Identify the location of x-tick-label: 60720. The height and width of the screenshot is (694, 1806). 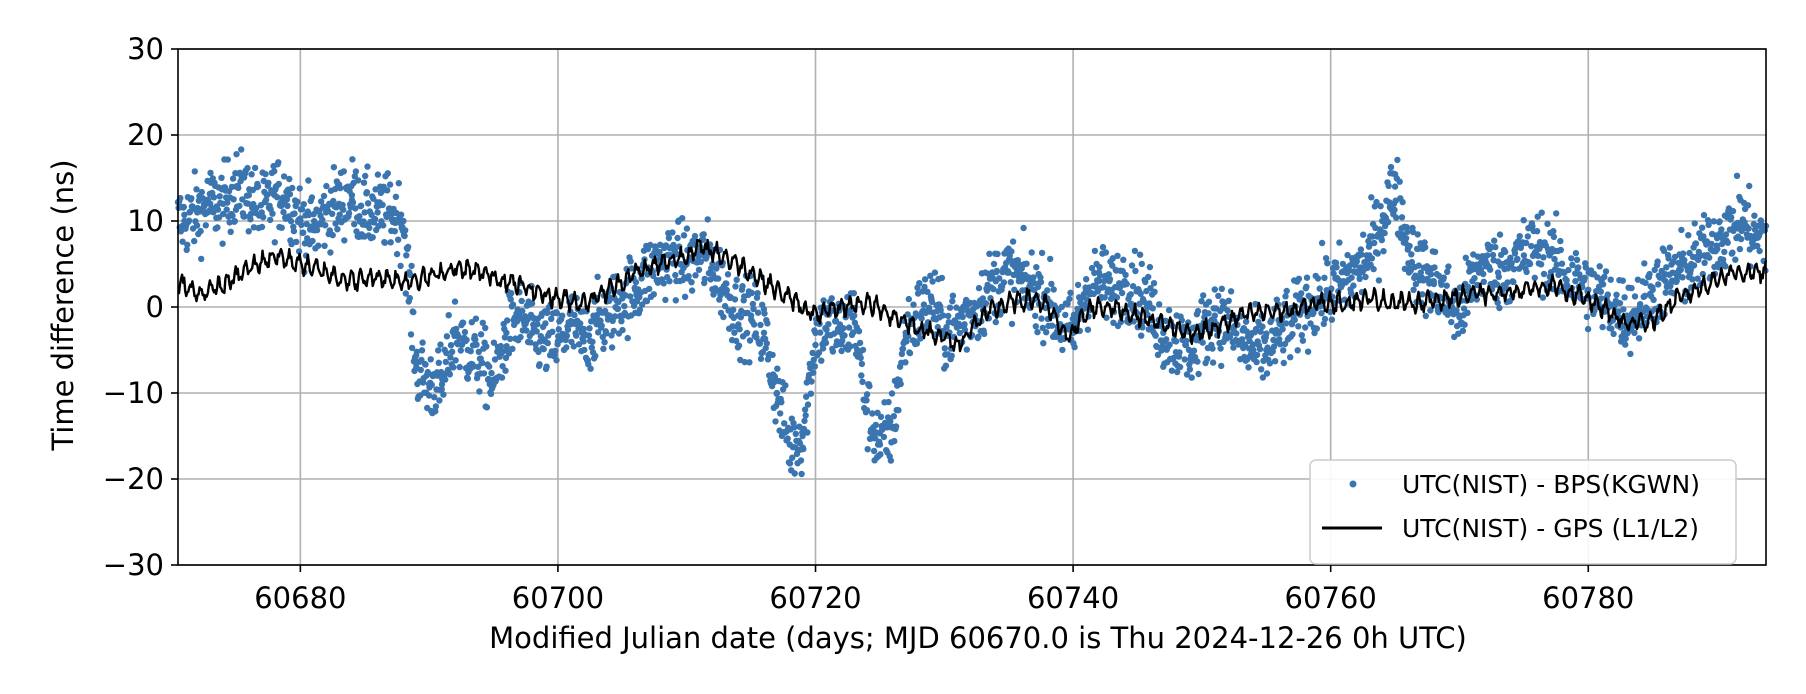
(815, 598).